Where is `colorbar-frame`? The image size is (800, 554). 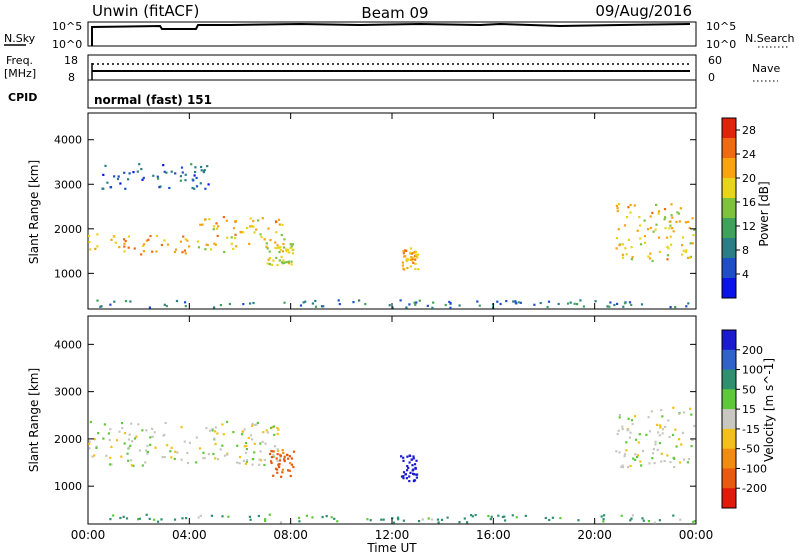 colorbar-frame is located at coordinates (729, 419).